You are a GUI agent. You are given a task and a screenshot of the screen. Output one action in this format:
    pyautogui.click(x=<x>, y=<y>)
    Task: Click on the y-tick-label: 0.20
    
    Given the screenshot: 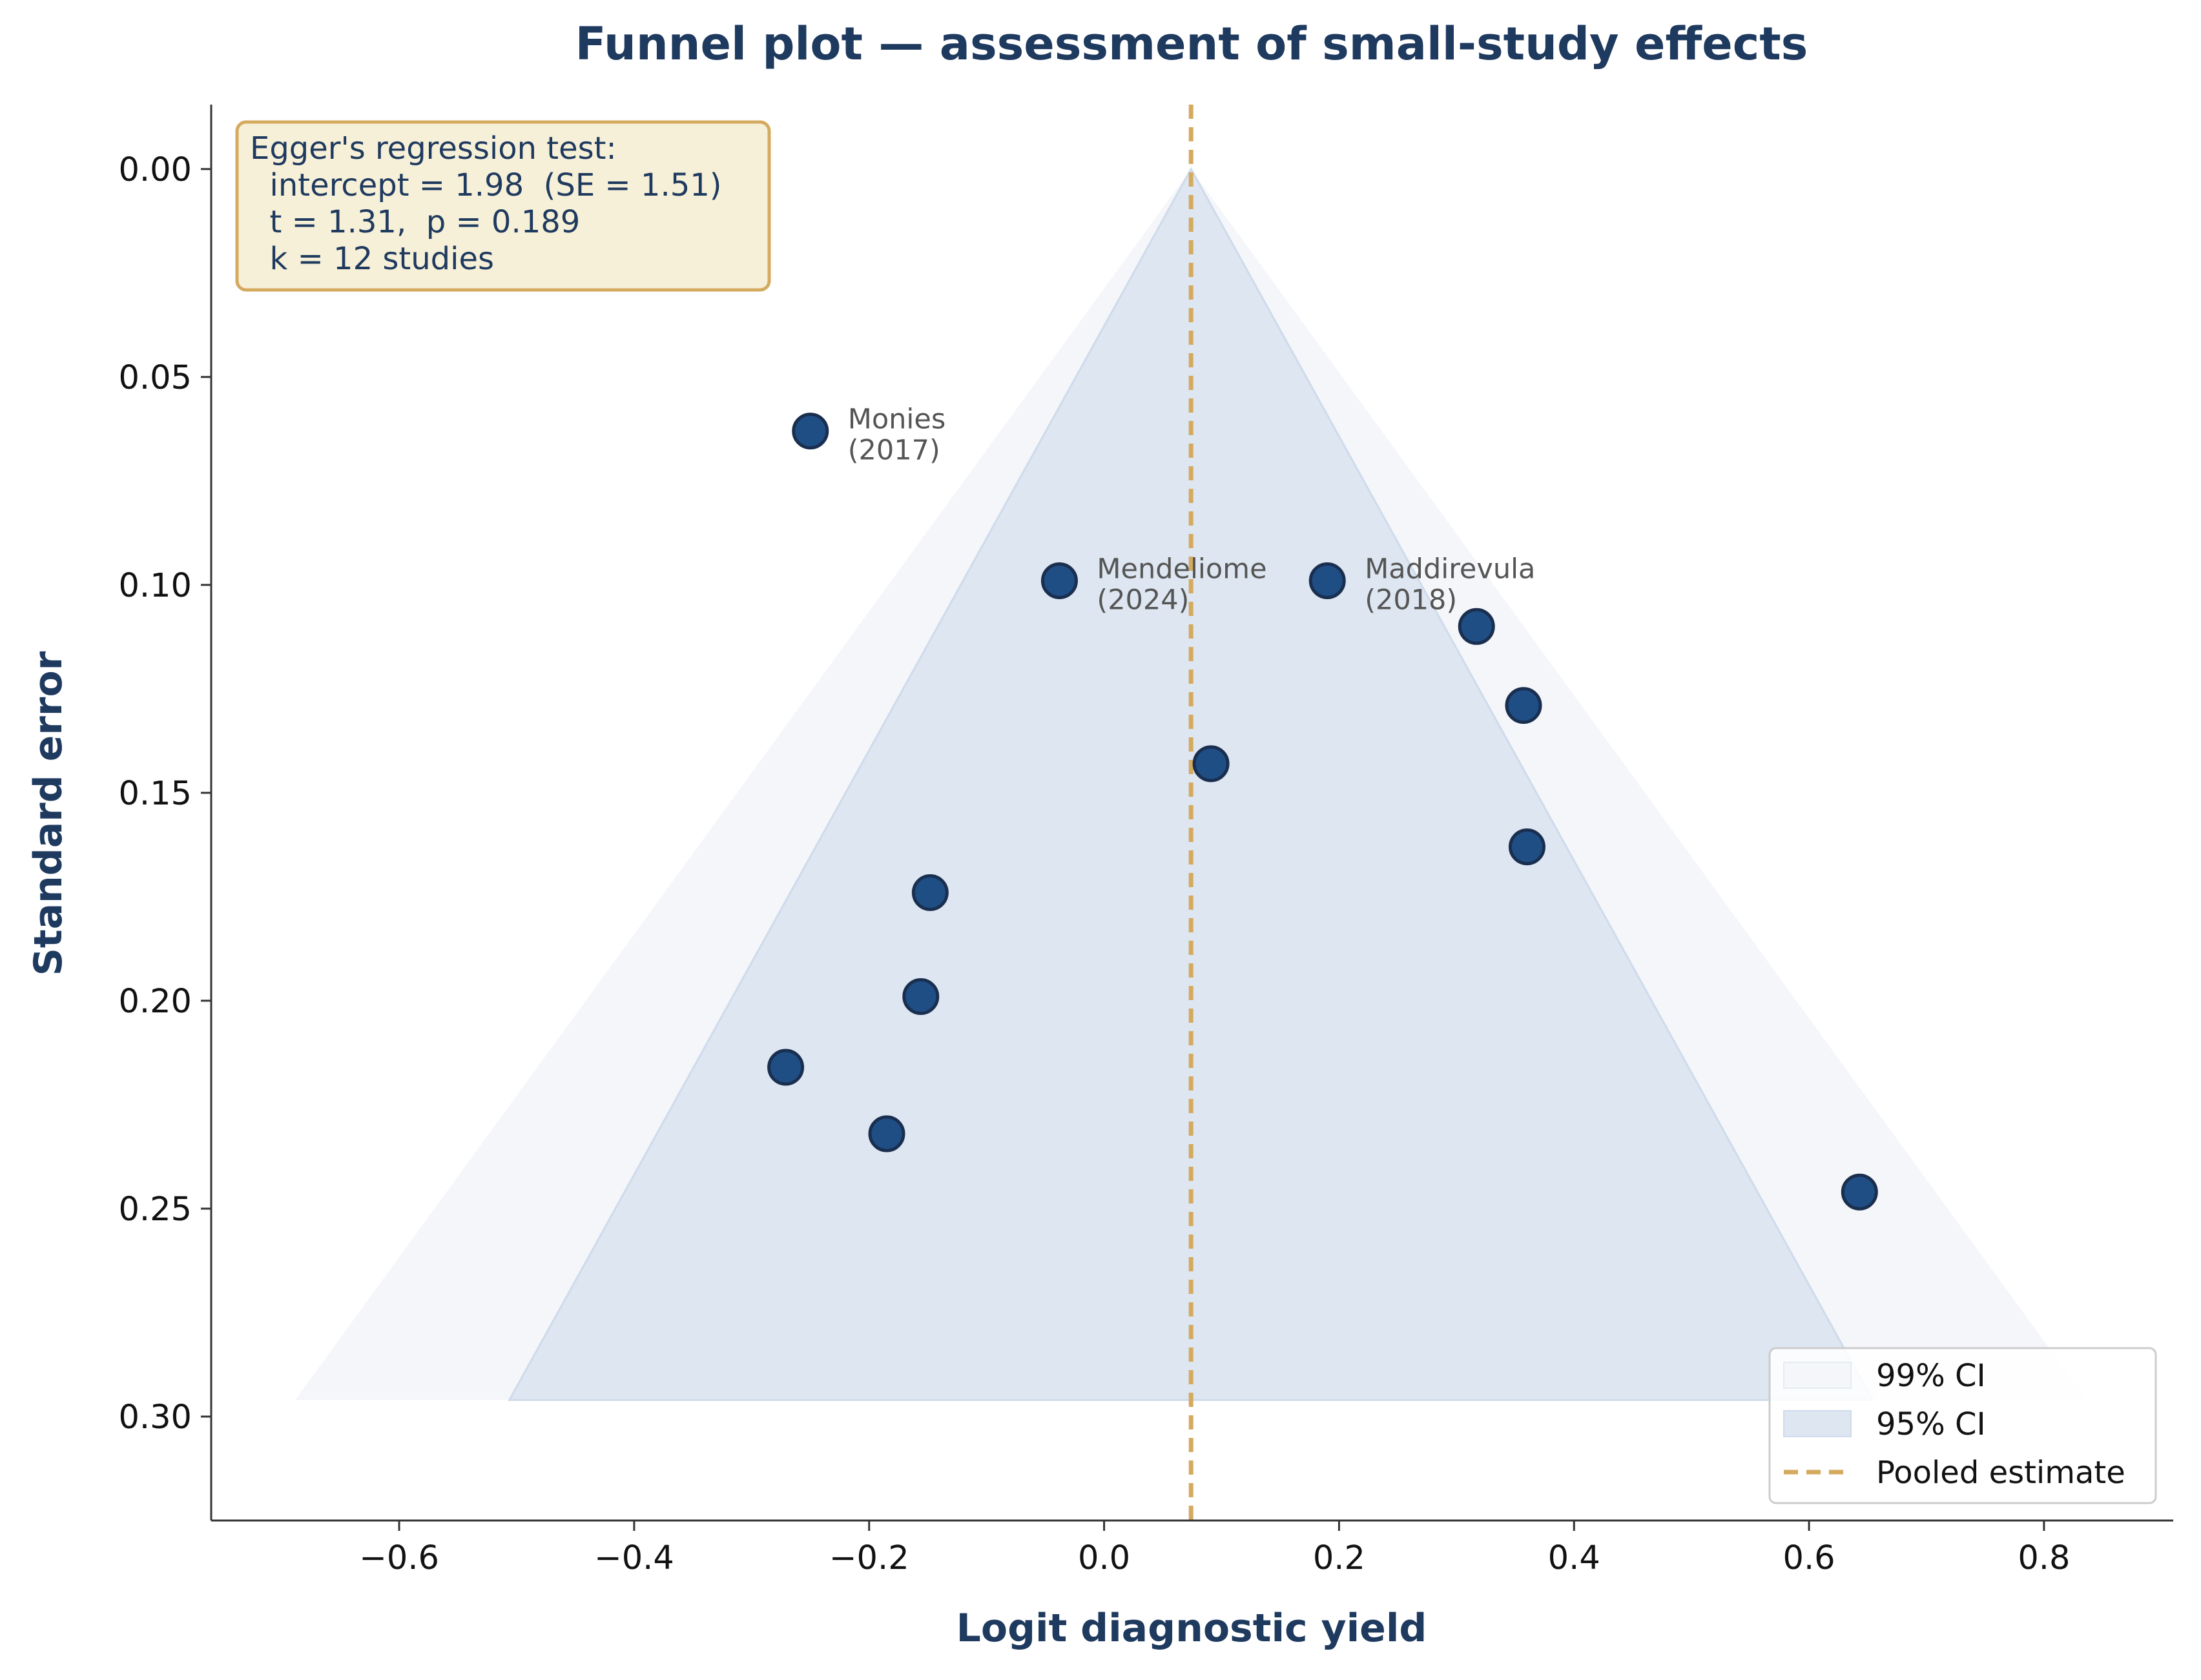 What is the action you would take?
    pyautogui.click(x=155, y=1002)
    